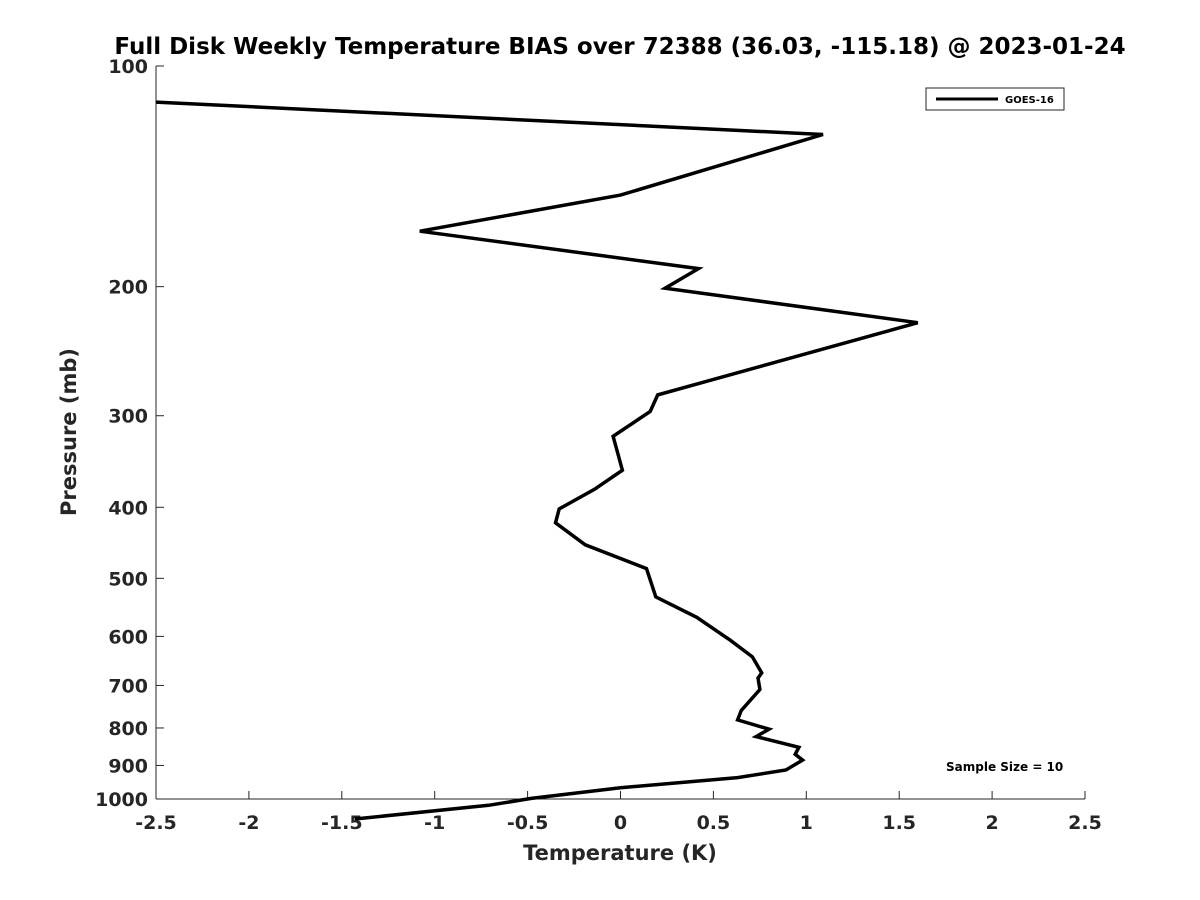  What do you see at coordinates (128, 288) in the screenshot?
I see `y-tick-label: 200` at bounding box center [128, 288].